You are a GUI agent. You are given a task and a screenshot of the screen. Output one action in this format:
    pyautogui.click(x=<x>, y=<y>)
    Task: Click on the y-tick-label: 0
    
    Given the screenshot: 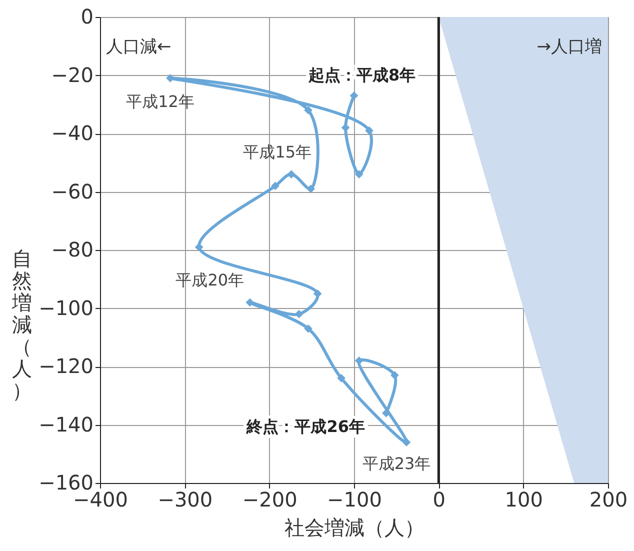 What is the action you would take?
    pyautogui.click(x=87, y=16)
    